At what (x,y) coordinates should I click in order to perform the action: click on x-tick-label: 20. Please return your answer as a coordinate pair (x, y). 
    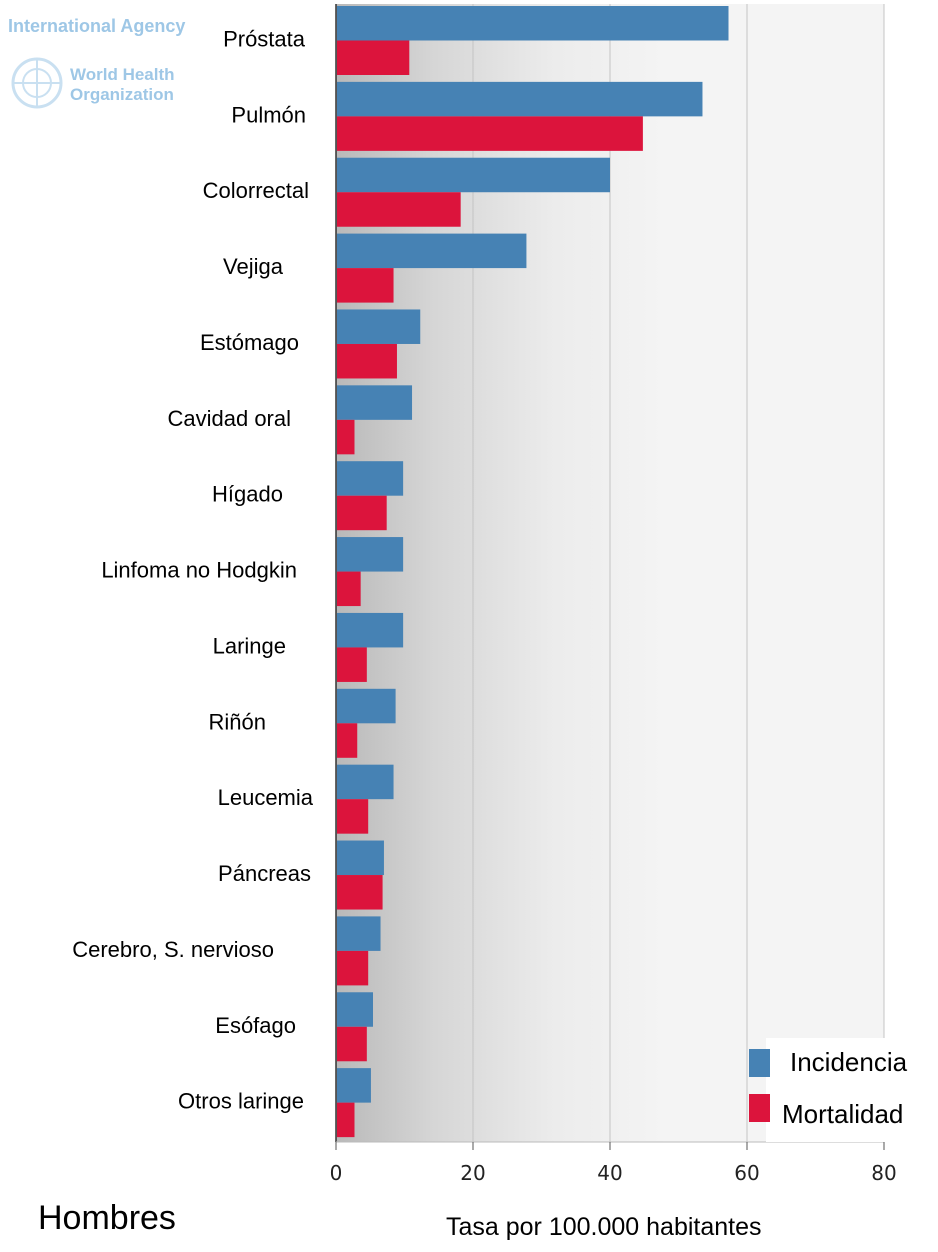
    Looking at the image, I should click on (472, 1173).